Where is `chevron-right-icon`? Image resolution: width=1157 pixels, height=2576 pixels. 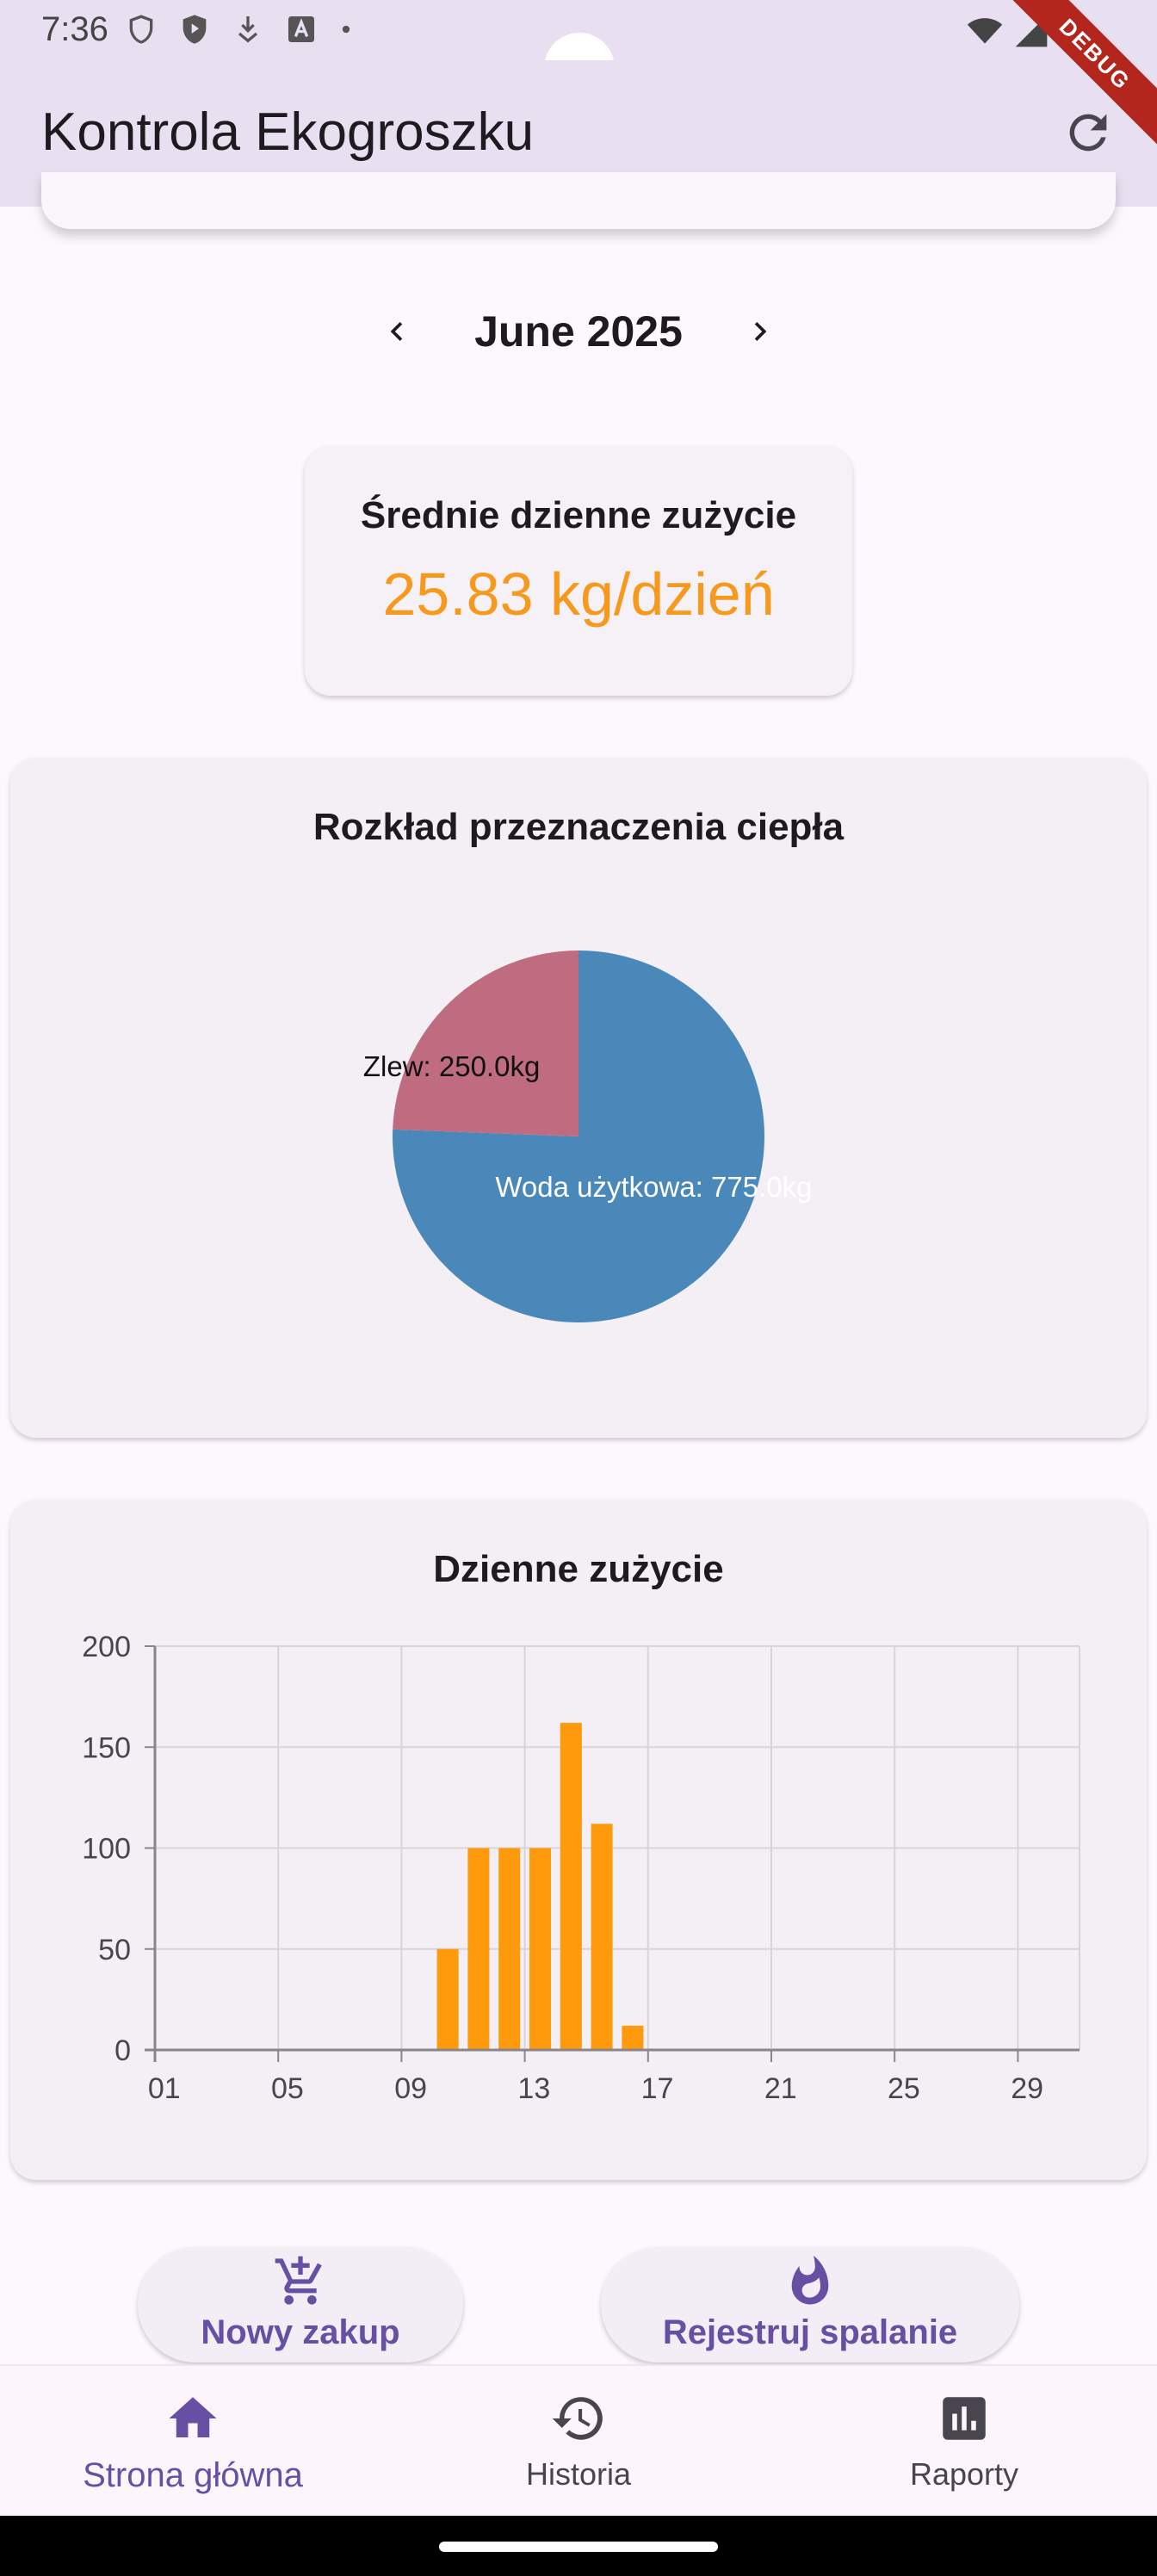
chevron-right-icon is located at coordinates (760, 331).